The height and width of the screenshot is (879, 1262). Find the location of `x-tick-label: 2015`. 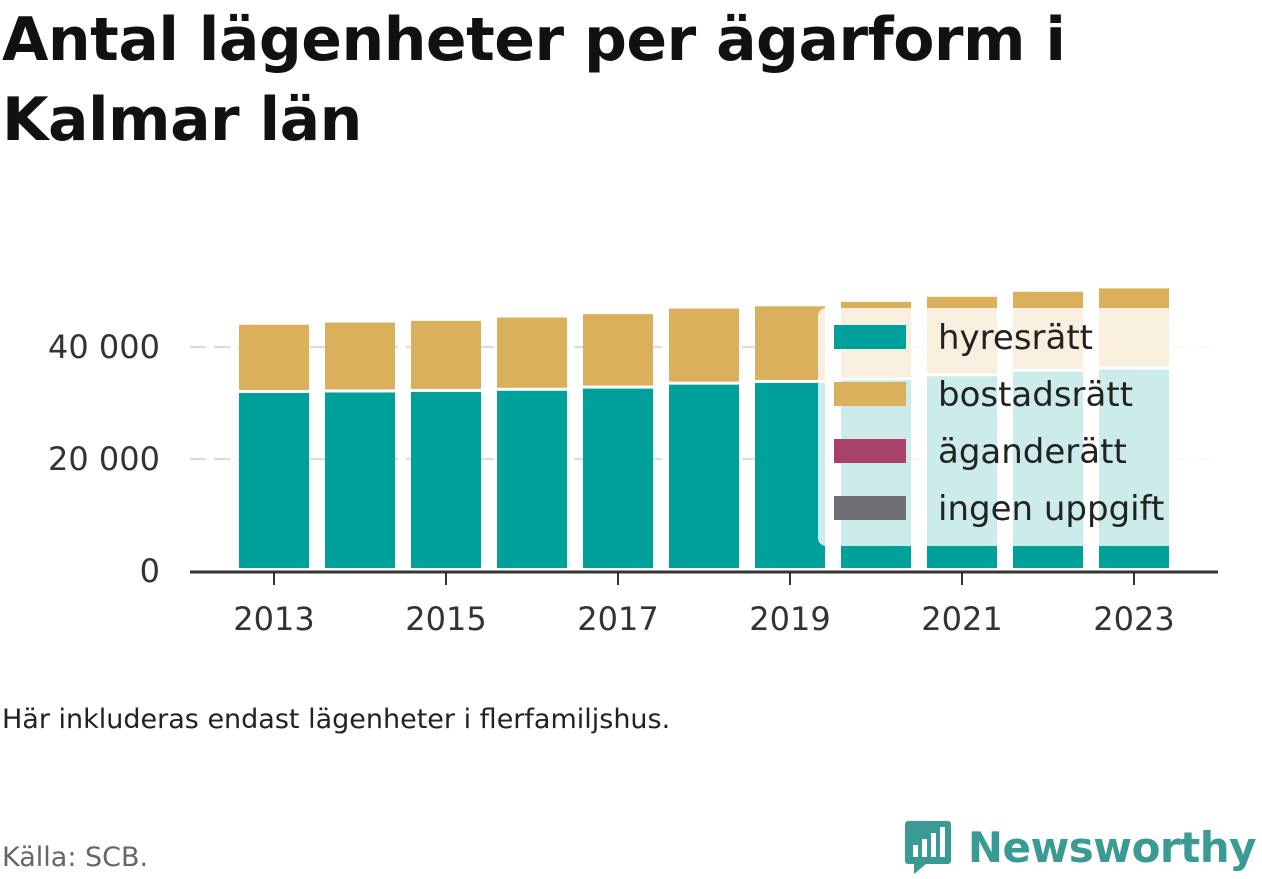

x-tick-label: 2015 is located at coordinates (445, 619).